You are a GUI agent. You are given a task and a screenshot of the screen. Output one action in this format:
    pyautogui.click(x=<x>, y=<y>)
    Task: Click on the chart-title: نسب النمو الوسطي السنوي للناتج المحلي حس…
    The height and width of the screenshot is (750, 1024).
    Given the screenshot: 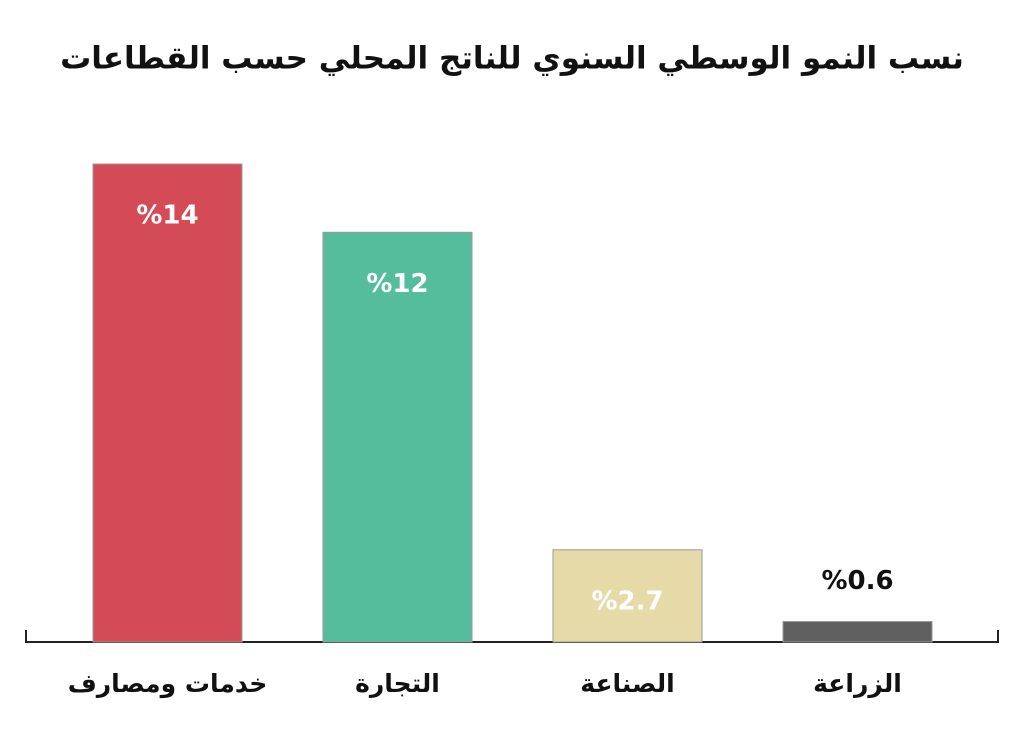 What is the action you would take?
    pyautogui.click(x=512, y=59)
    